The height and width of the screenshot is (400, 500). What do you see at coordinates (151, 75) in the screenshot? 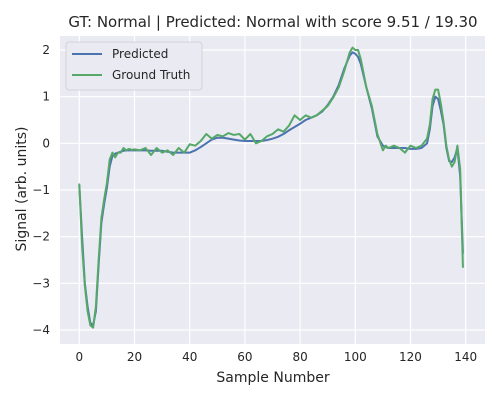
I see `legend-label-ground-truth: Ground Truth` at bounding box center [151, 75].